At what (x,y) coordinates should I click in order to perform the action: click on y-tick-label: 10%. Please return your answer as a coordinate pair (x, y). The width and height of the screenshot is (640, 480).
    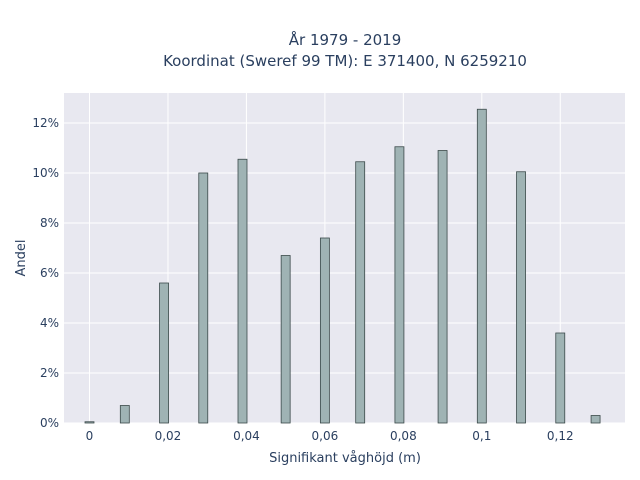
    Looking at the image, I should click on (45, 173).